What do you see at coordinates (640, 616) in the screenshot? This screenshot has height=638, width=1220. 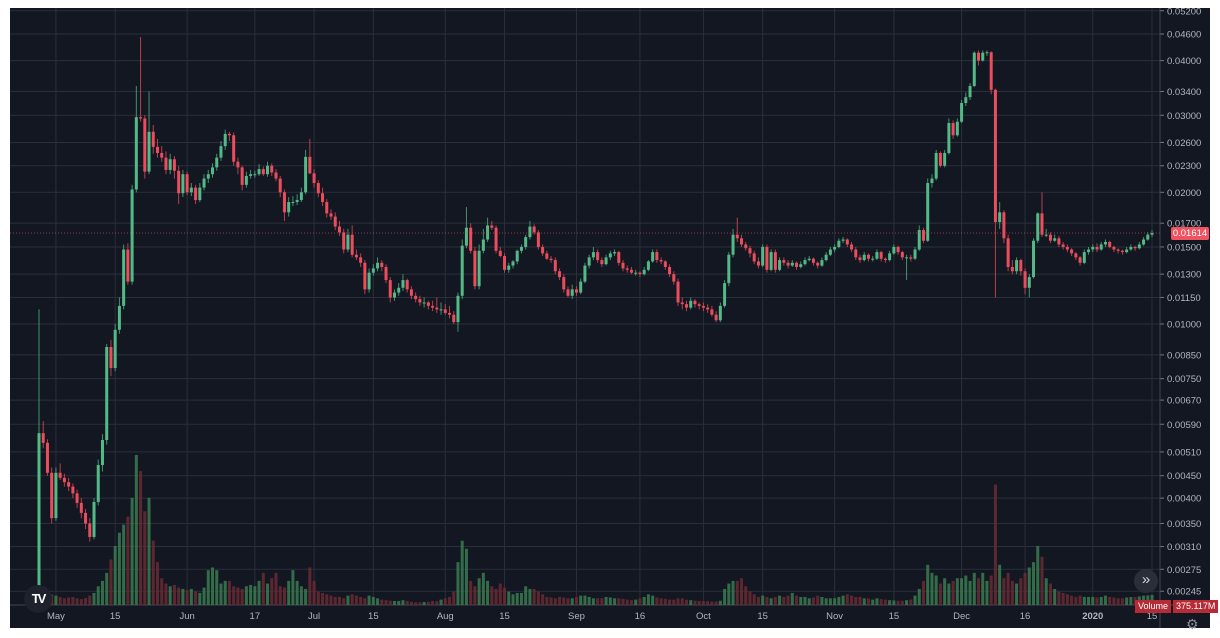 I see `x-tick-label: 16` at bounding box center [640, 616].